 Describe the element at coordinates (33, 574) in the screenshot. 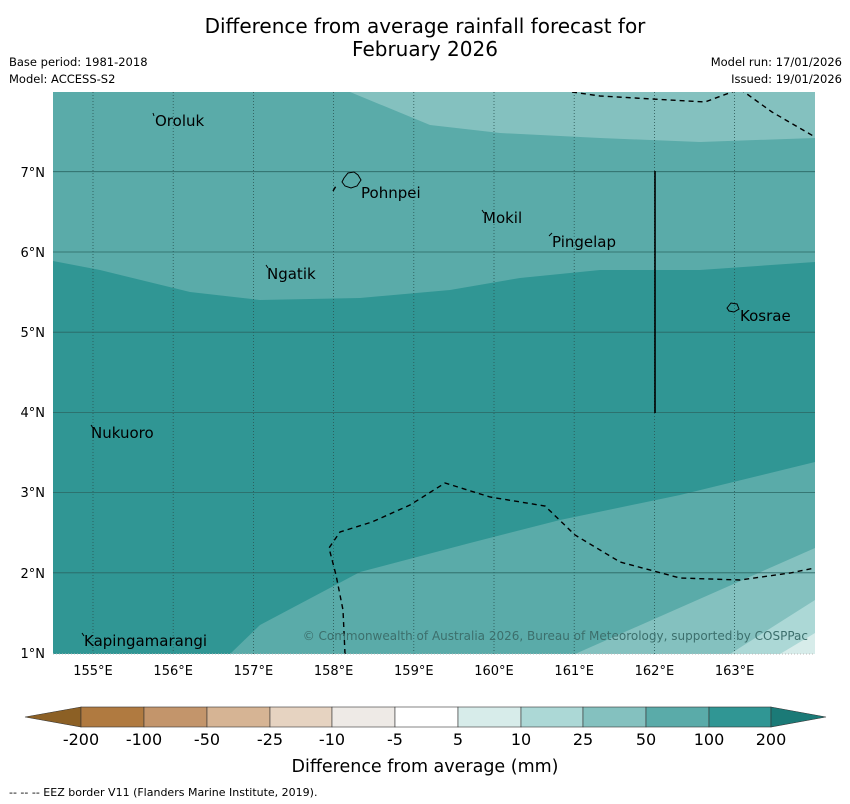

I see `lat-label-2: 2°N` at that location.